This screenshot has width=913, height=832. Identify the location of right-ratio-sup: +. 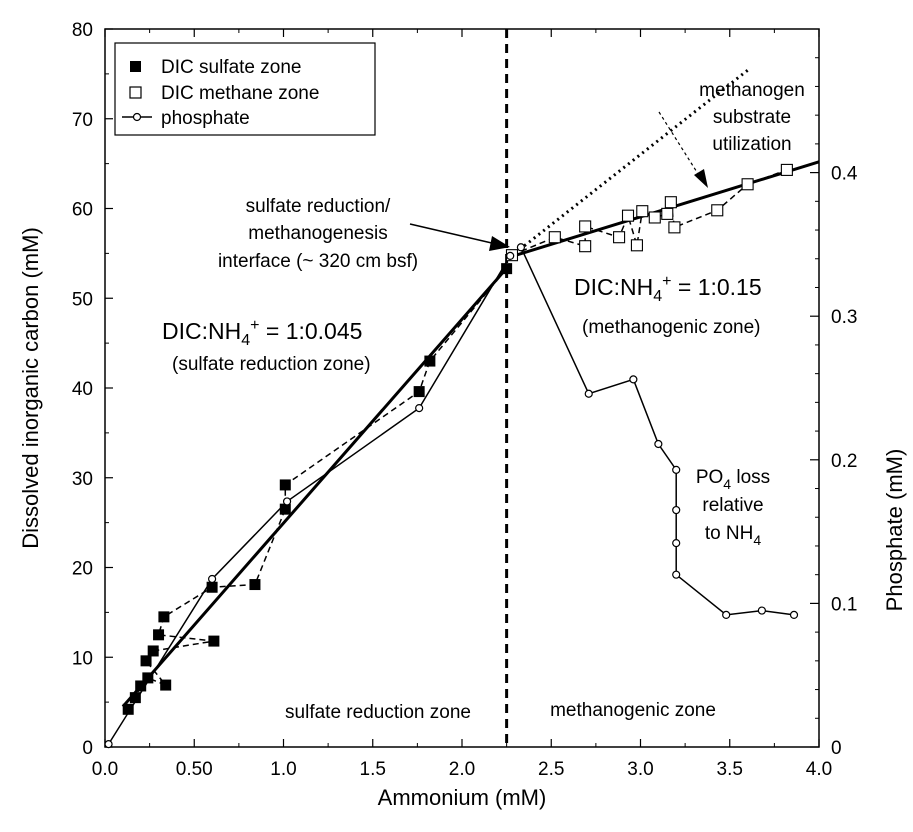
(666, 281).